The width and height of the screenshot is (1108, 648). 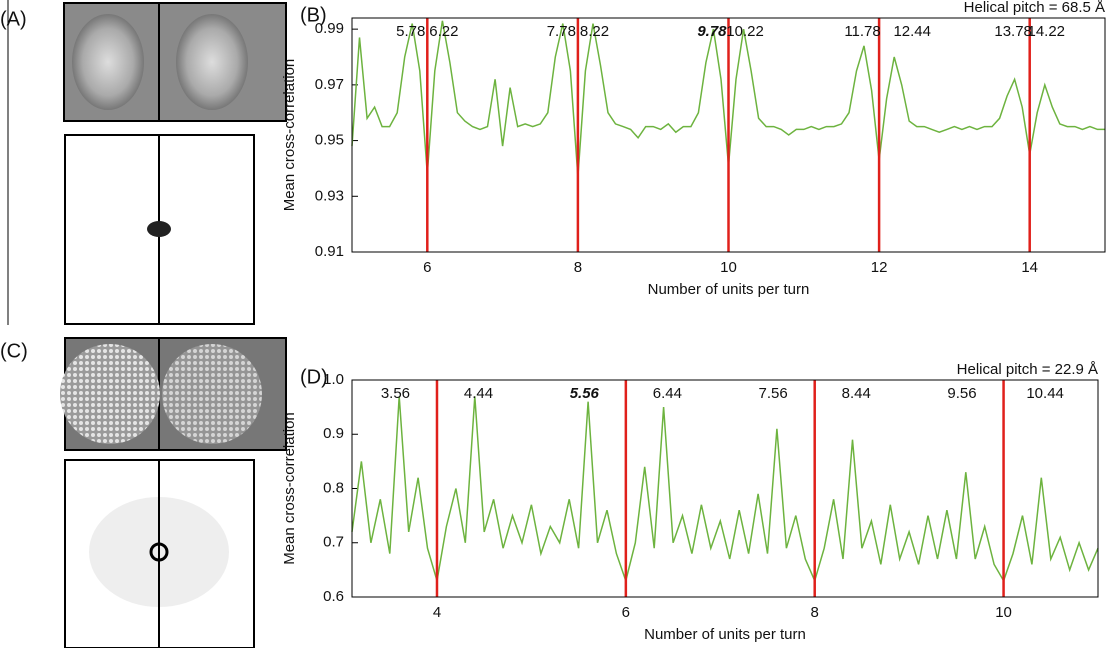 What do you see at coordinates (561, 31) in the screenshot?
I see `peak-label: 7.78` at bounding box center [561, 31].